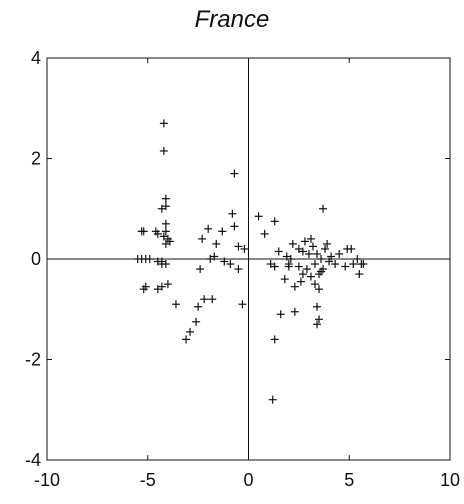 This screenshot has height=504, width=464. What do you see at coordinates (33, 460) in the screenshot?
I see `y-tick-label: -4` at bounding box center [33, 460].